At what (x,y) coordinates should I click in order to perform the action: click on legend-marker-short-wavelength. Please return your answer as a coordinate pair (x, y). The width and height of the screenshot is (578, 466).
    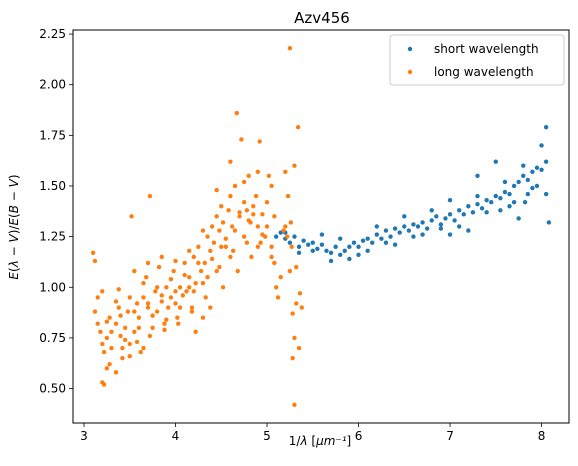
    Looking at the image, I should click on (410, 49).